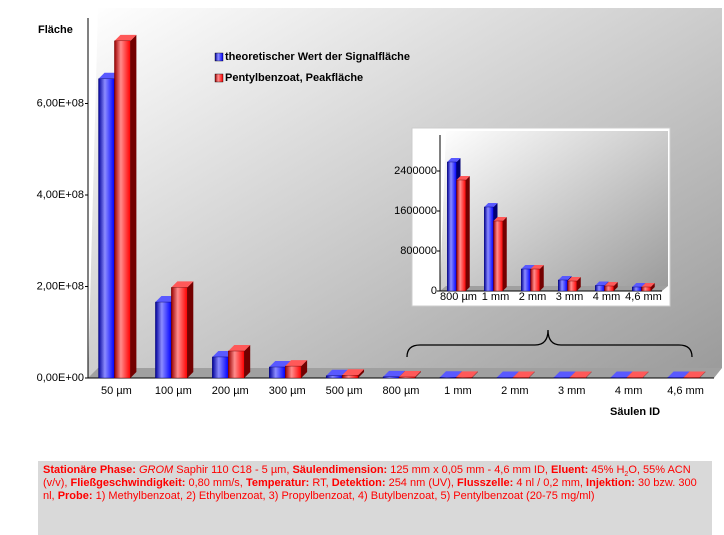 Image resolution: width=724 pixels, height=535 pixels. What do you see at coordinates (55, 30) in the screenshot?
I see `y-axis-title: Fläche` at bounding box center [55, 30].